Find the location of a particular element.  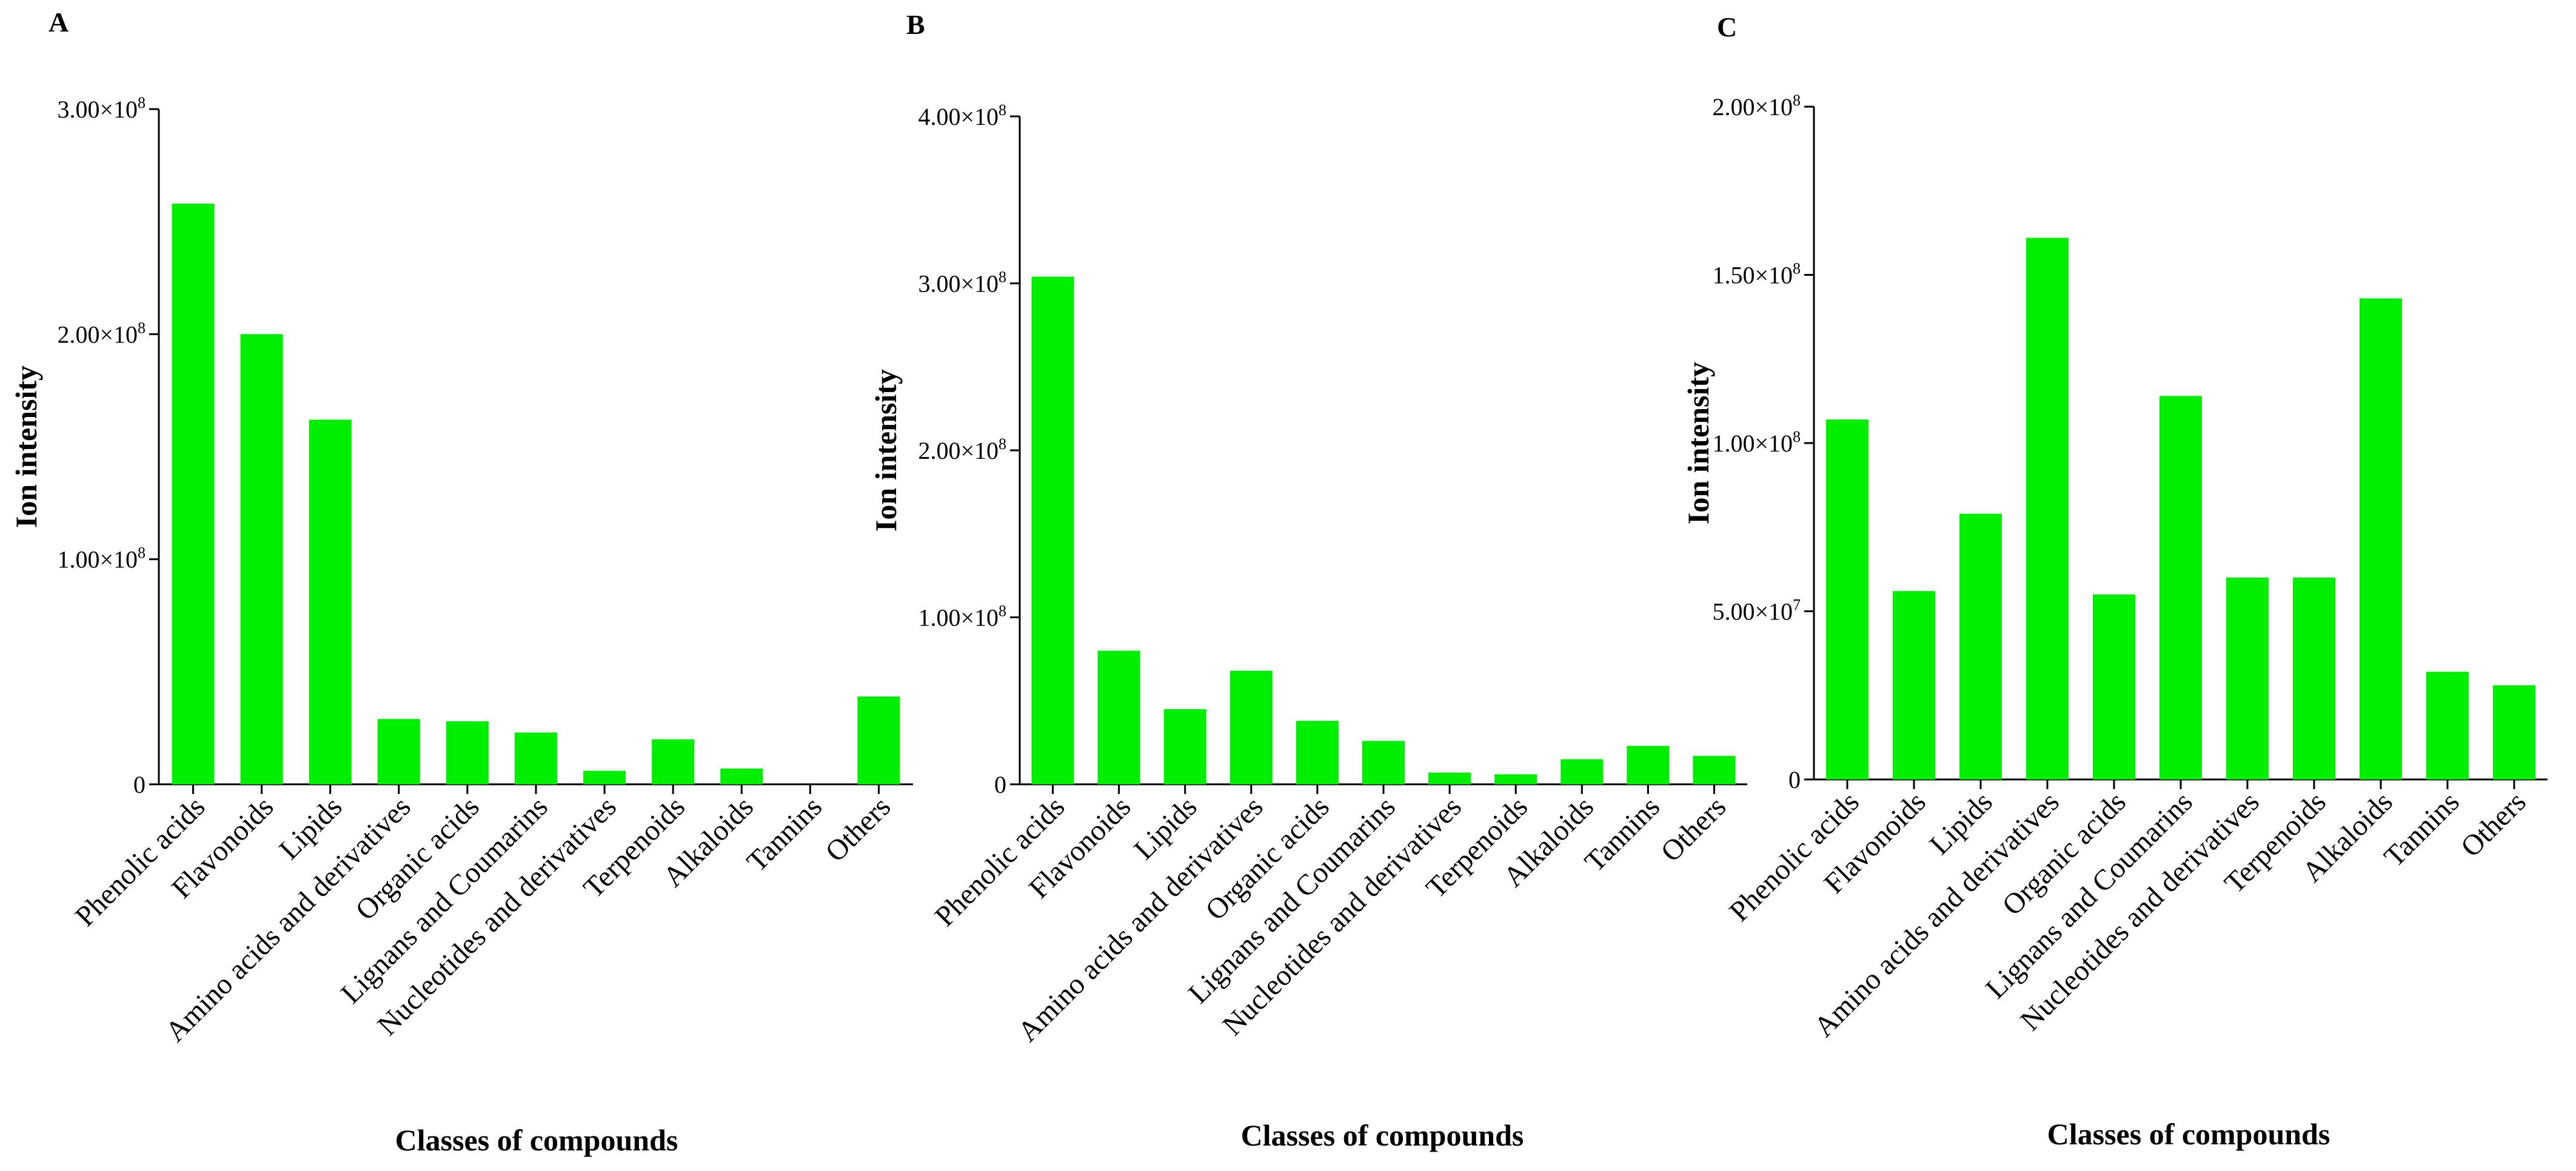

panel-letter: B is located at coordinates (915, 24).